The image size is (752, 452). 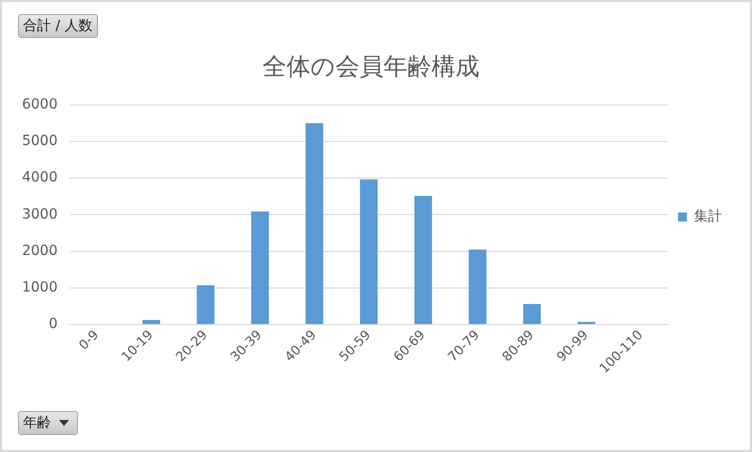 What do you see at coordinates (40, 288) in the screenshot?
I see `y-tick-label: 1000` at bounding box center [40, 288].